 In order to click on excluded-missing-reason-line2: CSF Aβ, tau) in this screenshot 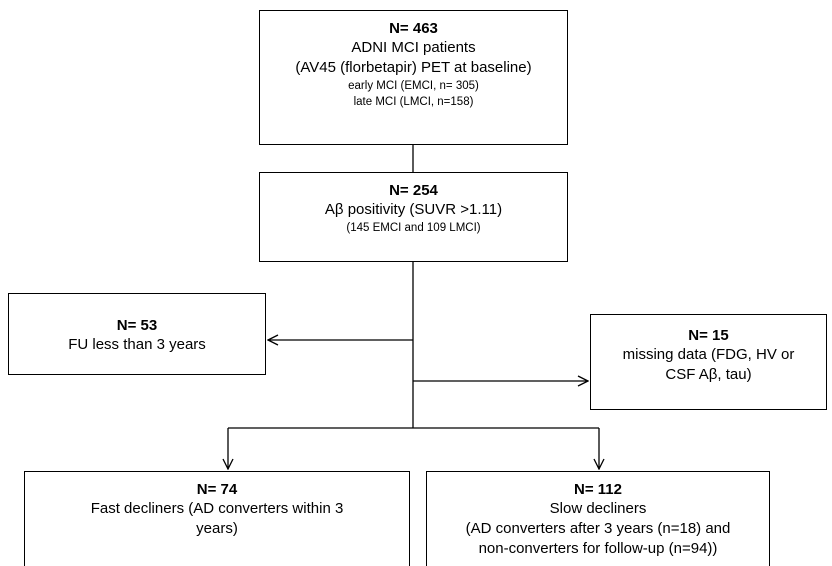, I will do `click(708, 374)`.